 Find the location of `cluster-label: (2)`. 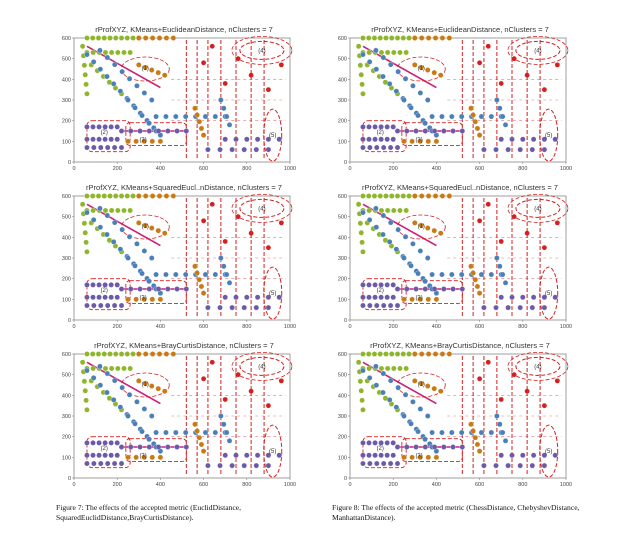

cluster-label: (2) is located at coordinates (380, 133).